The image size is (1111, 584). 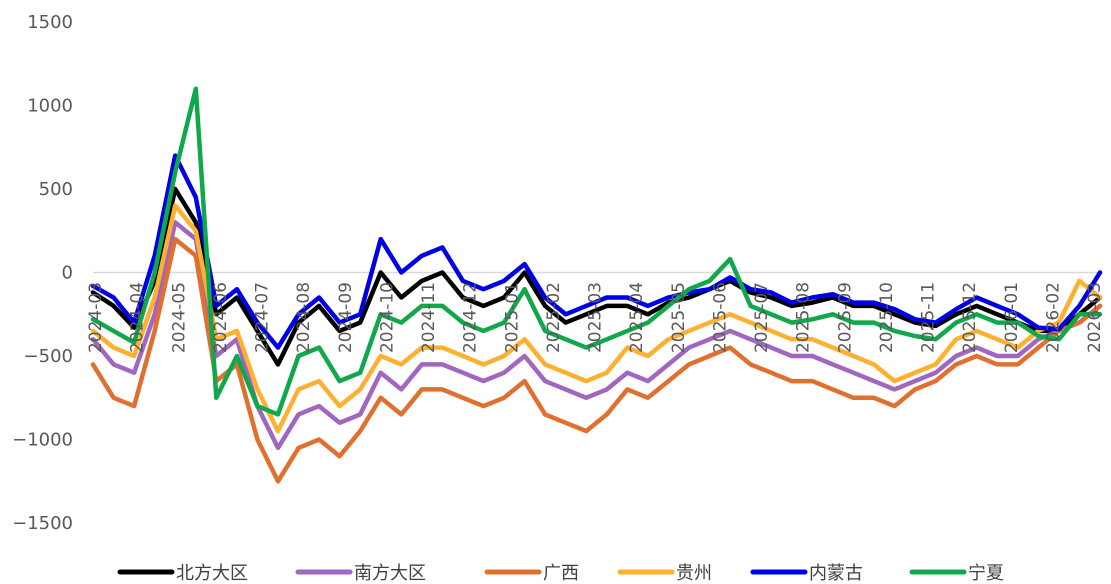 What do you see at coordinates (471, 317) in the screenshot?
I see `x-tick-label: 2024-12` at bounding box center [471, 317].